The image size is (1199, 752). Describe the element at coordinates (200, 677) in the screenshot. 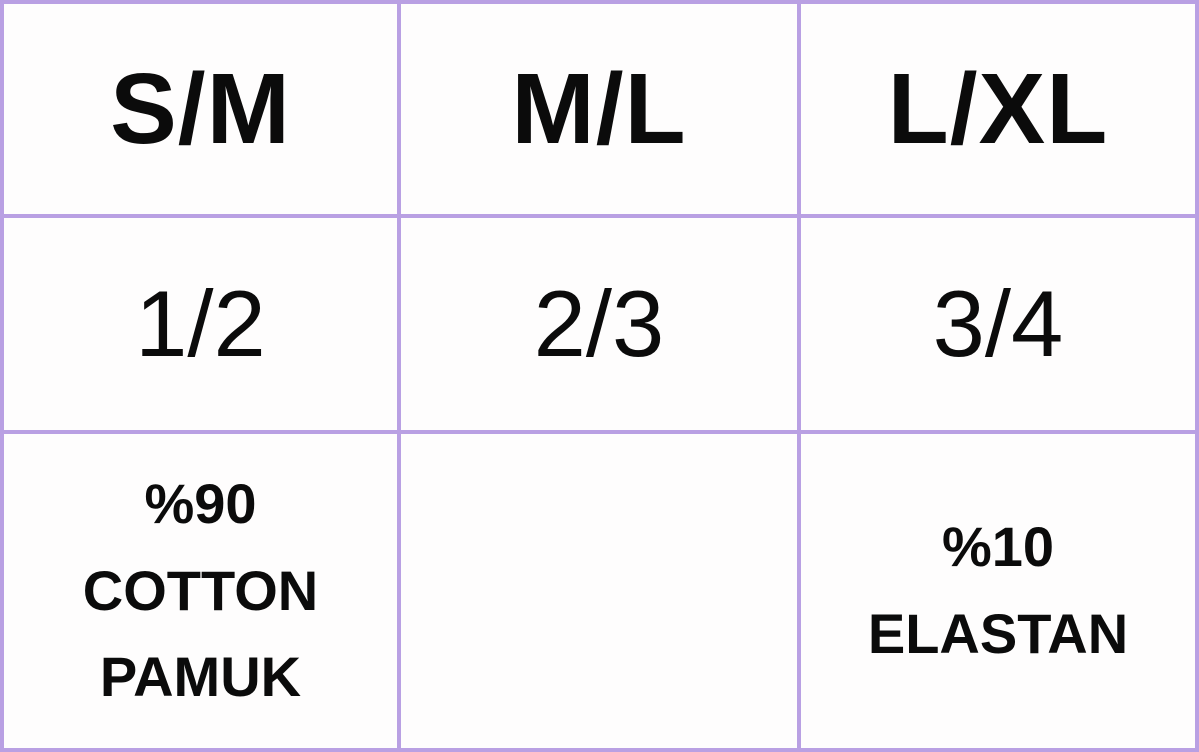

I see `composition-line: PAMUK` at that location.